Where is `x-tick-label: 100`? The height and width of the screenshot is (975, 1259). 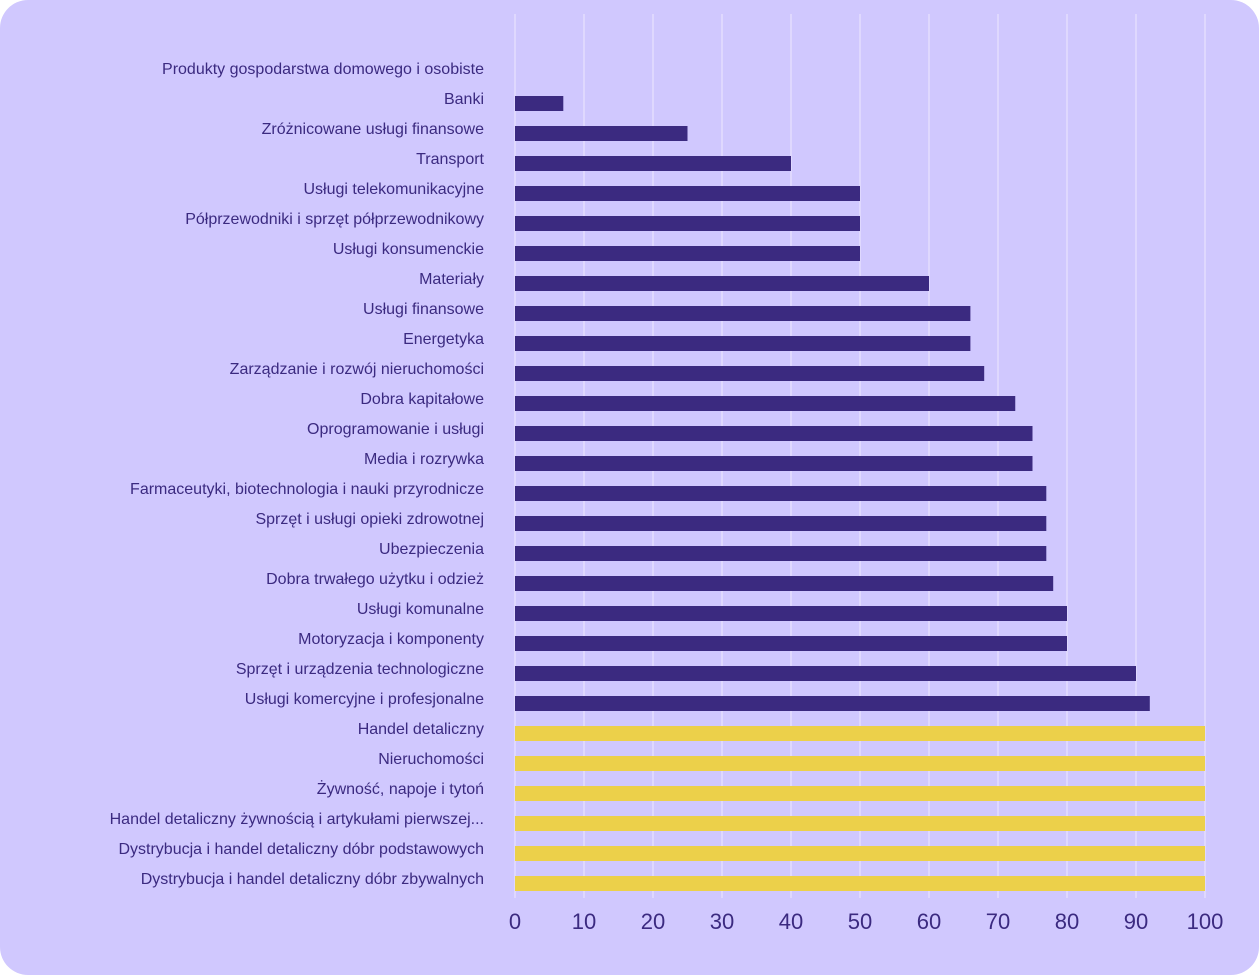 x-tick-label: 100 is located at coordinates (1205, 921).